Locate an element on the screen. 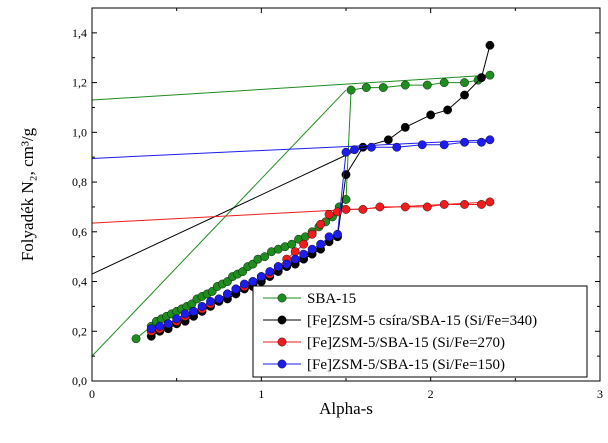 The width and height of the screenshot is (608, 443). legend-label: [Fe]ZSM-5 csíra/SBA-15 (Si/Fe=340) is located at coordinates (422, 321).